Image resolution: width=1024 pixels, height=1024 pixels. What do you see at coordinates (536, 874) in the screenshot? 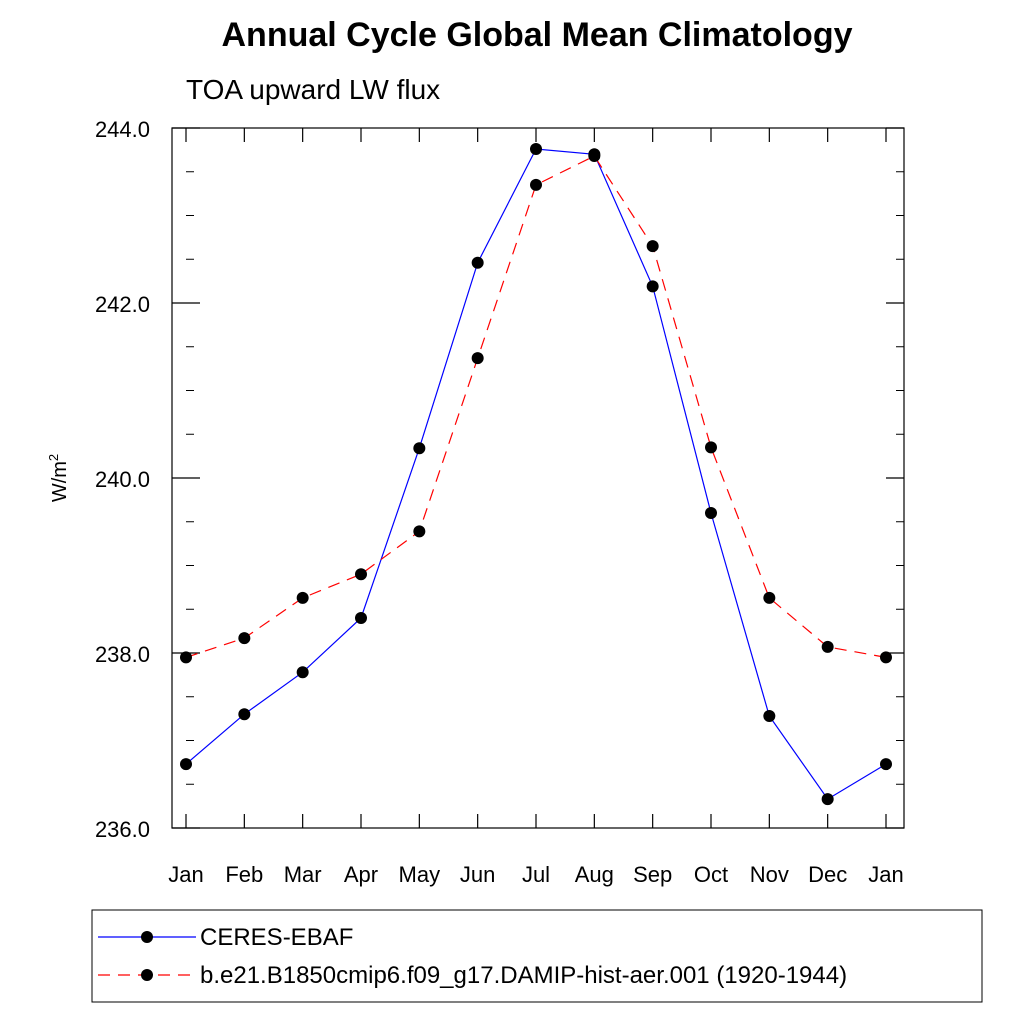
I see `x-tick-label: Jul` at bounding box center [536, 874].